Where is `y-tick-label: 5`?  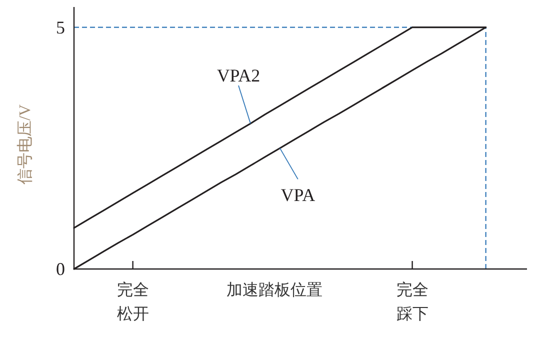 y-tick-label: 5 is located at coordinates (60, 27).